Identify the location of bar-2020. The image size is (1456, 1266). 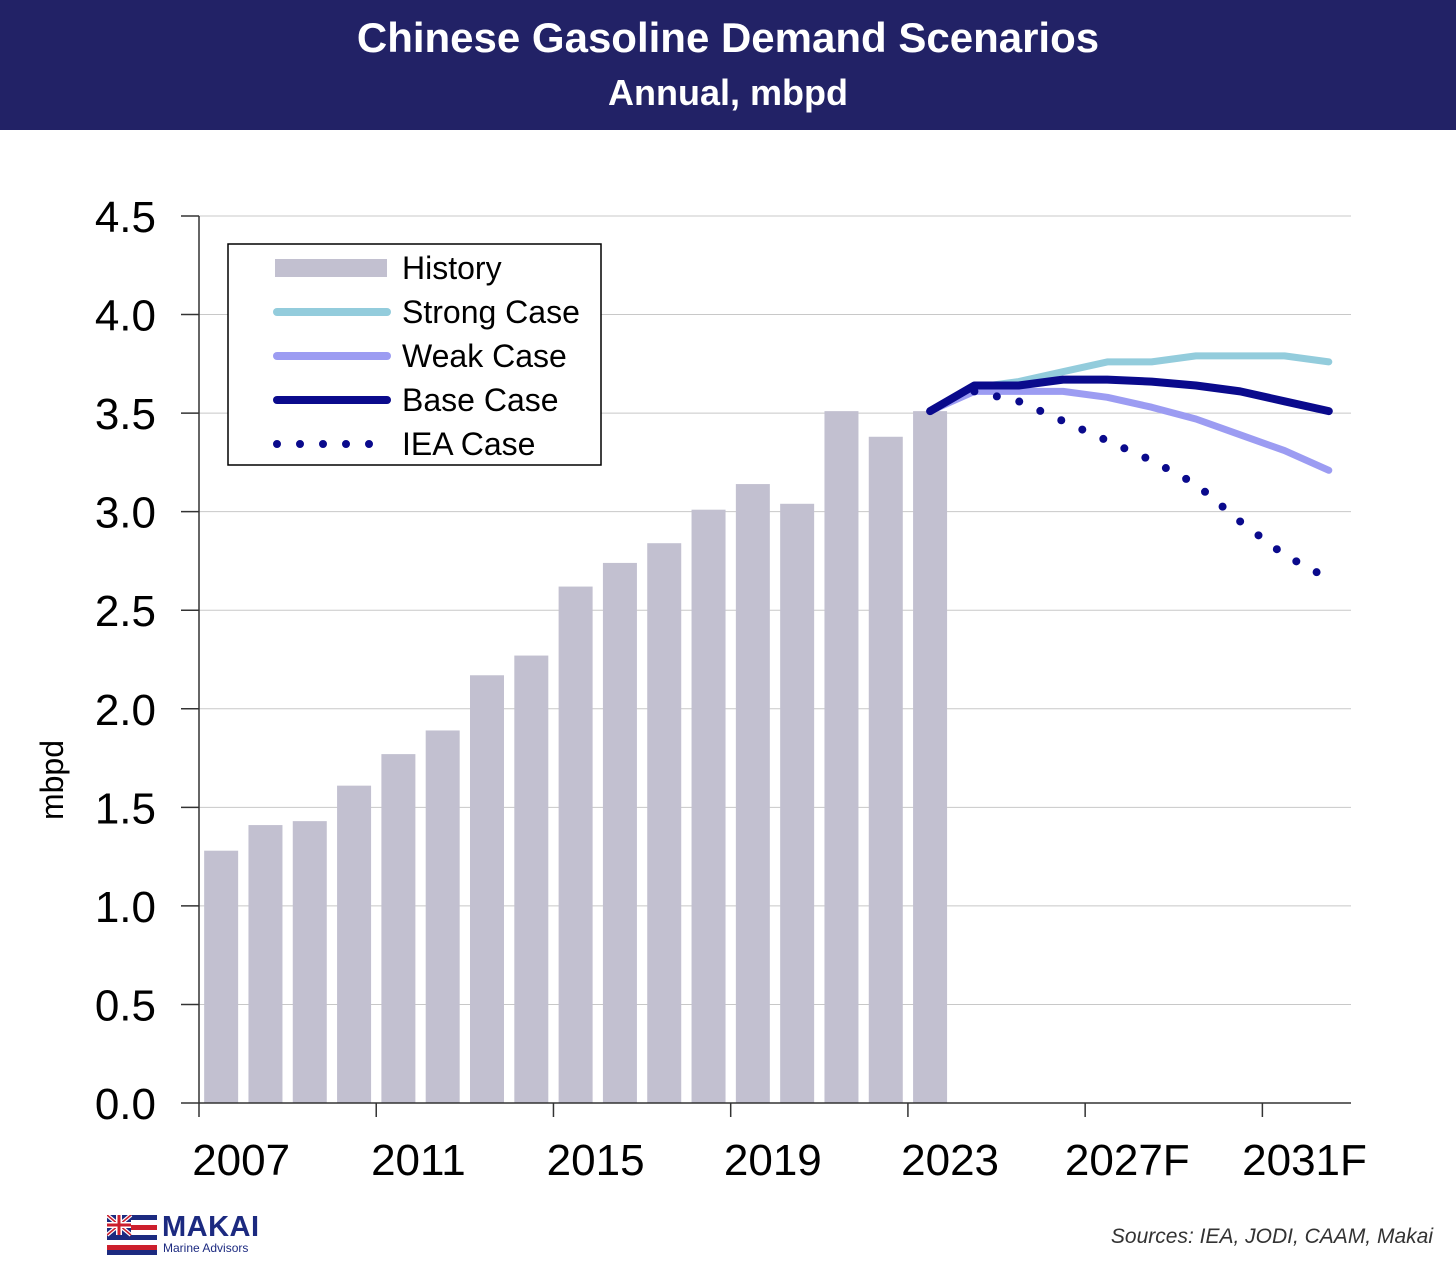
(797, 803).